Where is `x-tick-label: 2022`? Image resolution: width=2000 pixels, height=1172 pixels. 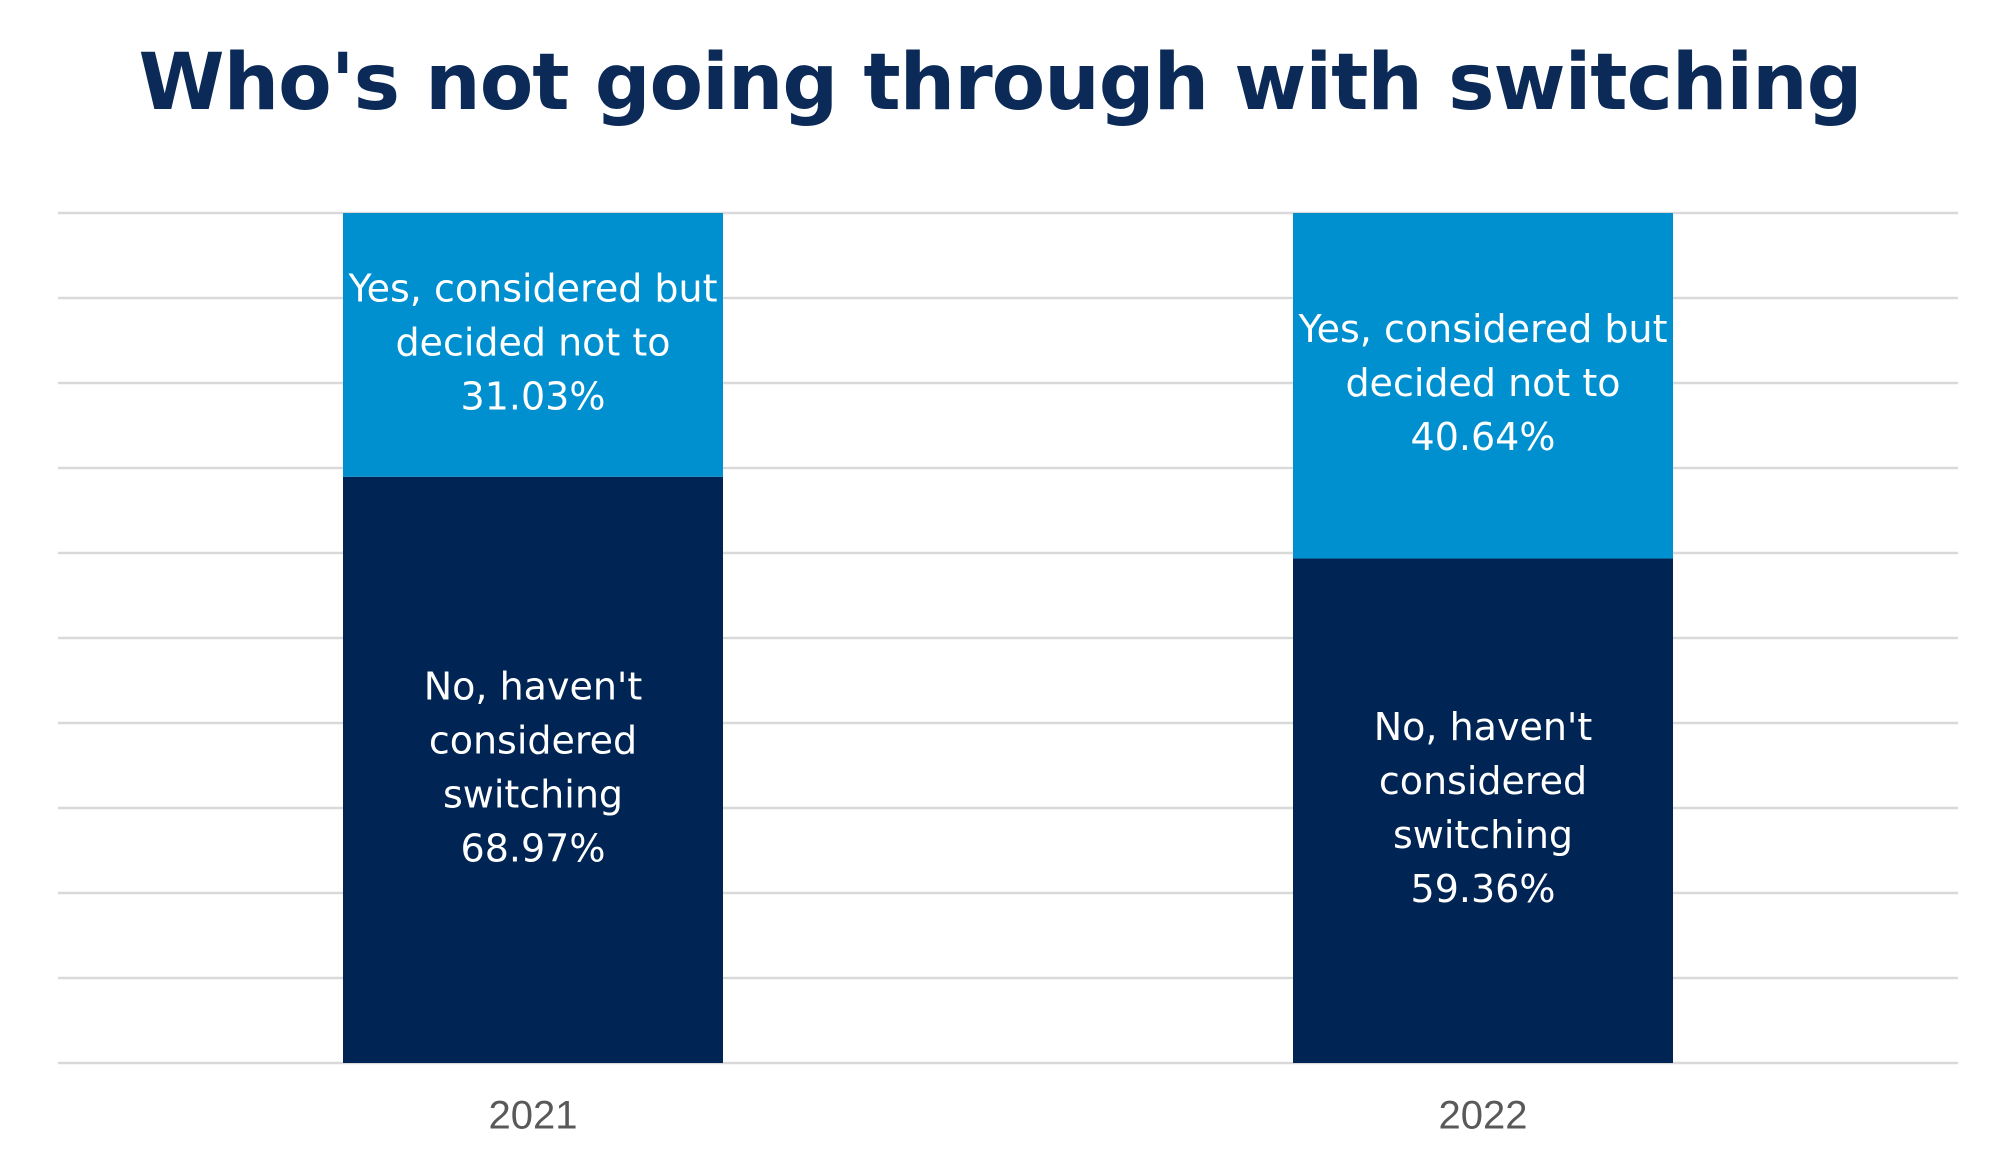
x-tick-label: 2022 is located at coordinates (1483, 1116).